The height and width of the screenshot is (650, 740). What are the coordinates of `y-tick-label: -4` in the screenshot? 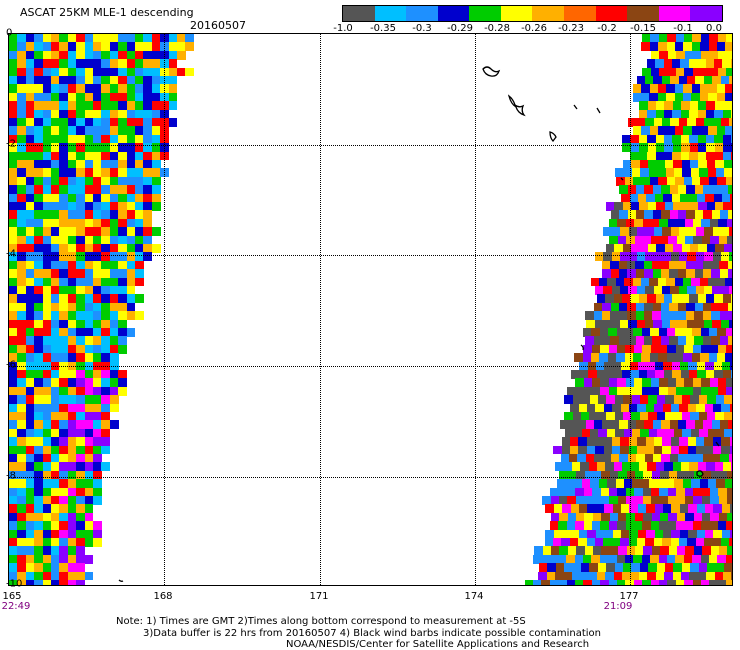 It's located at (11, 254).